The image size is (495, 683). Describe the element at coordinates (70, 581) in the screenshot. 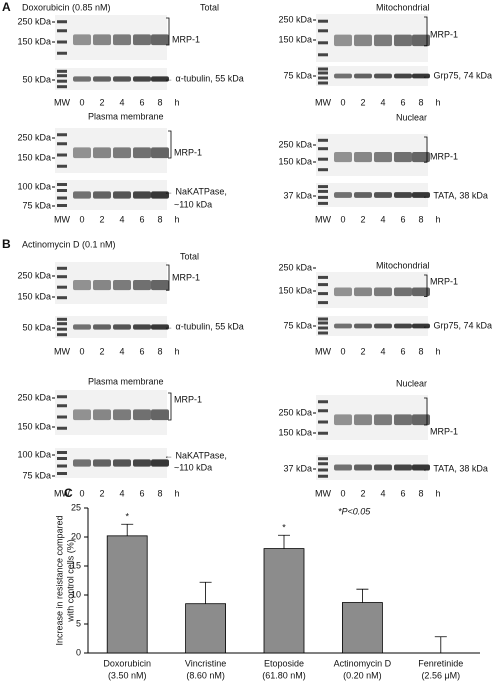

I see `y-axis-label: with control cells (%)` at that location.